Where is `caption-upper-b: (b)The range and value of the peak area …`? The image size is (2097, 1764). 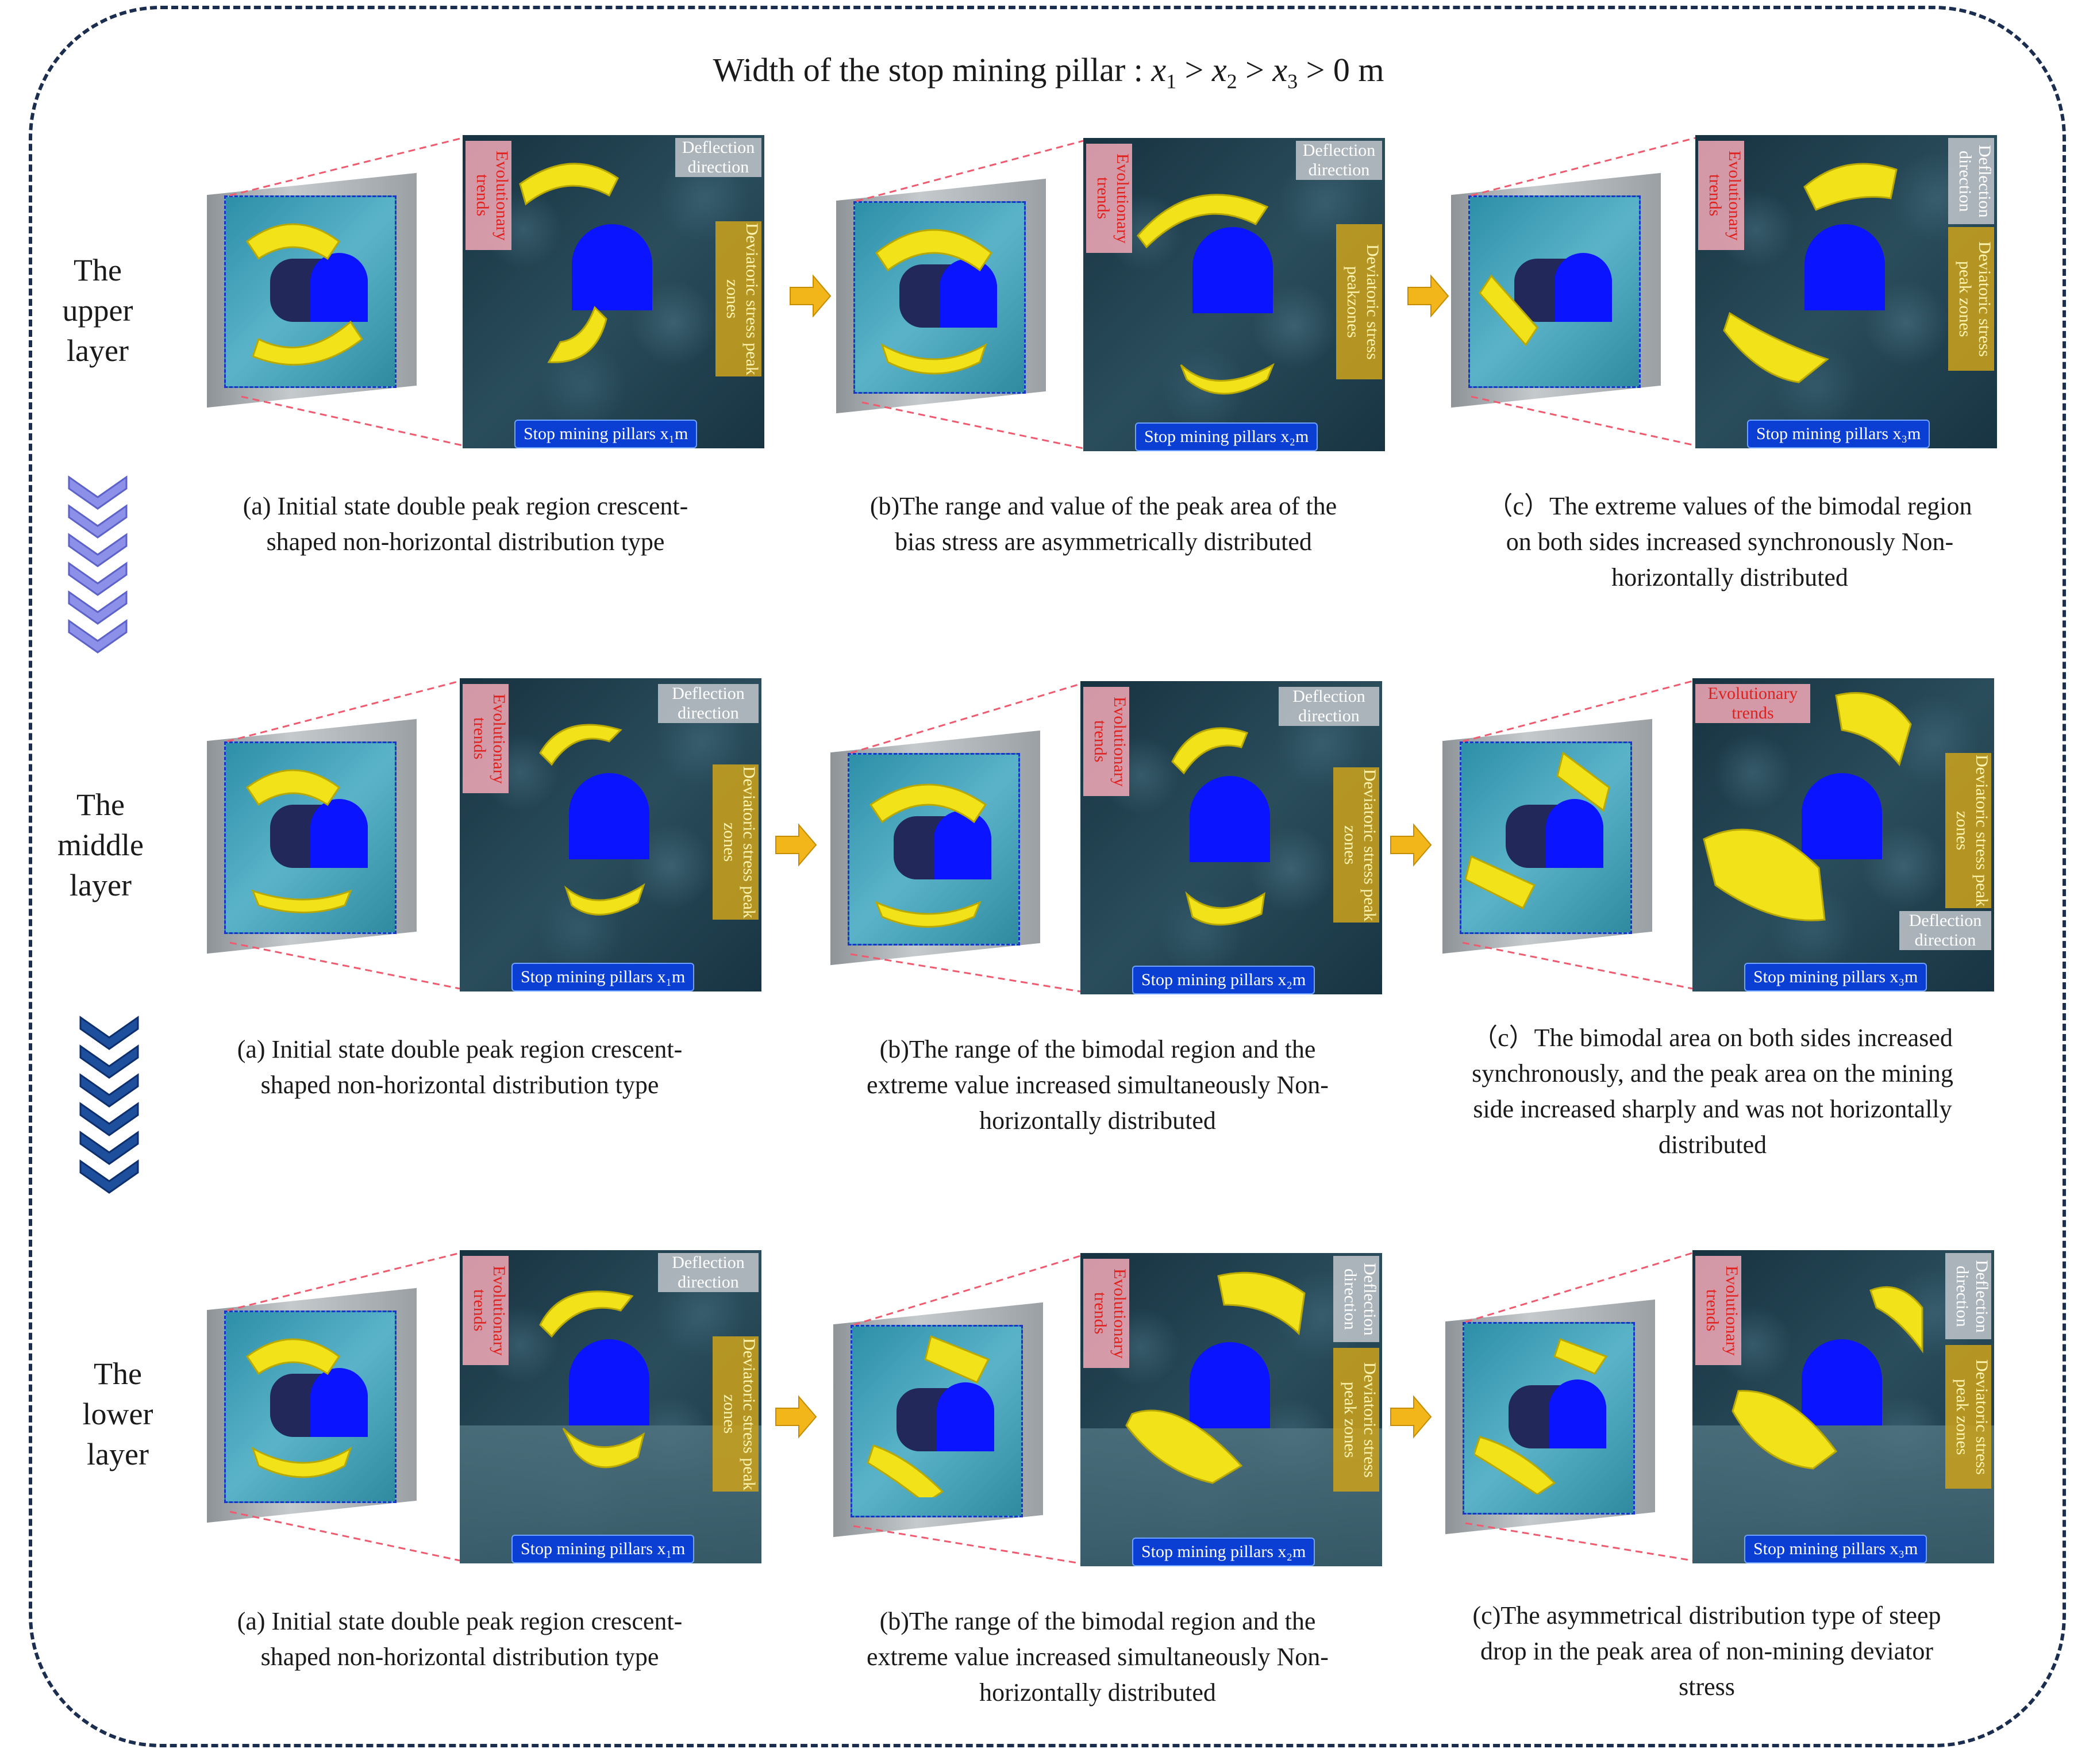 caption-upper-b: (b)The range and value of the peak area … is located at coordinates (1103, 524).